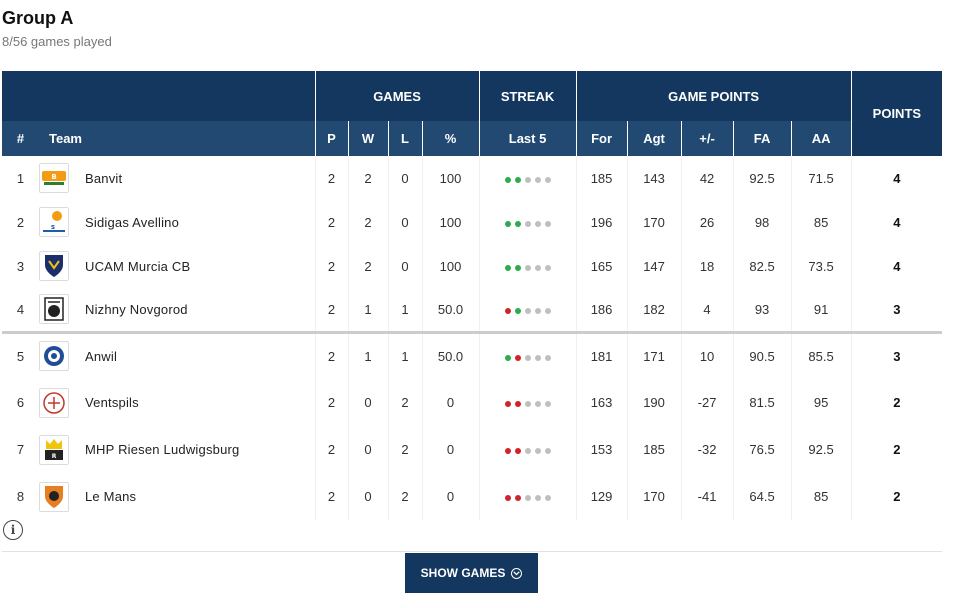  Describe the element at coordinates (177, 355) in the screenshot. I see `team-cell: Anwil` at that location.